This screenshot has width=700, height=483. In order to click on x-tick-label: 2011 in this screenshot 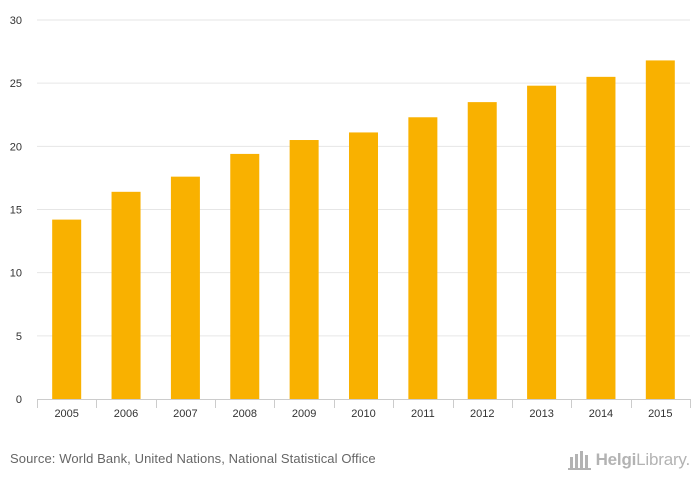, I will do `click(423, 414)`.